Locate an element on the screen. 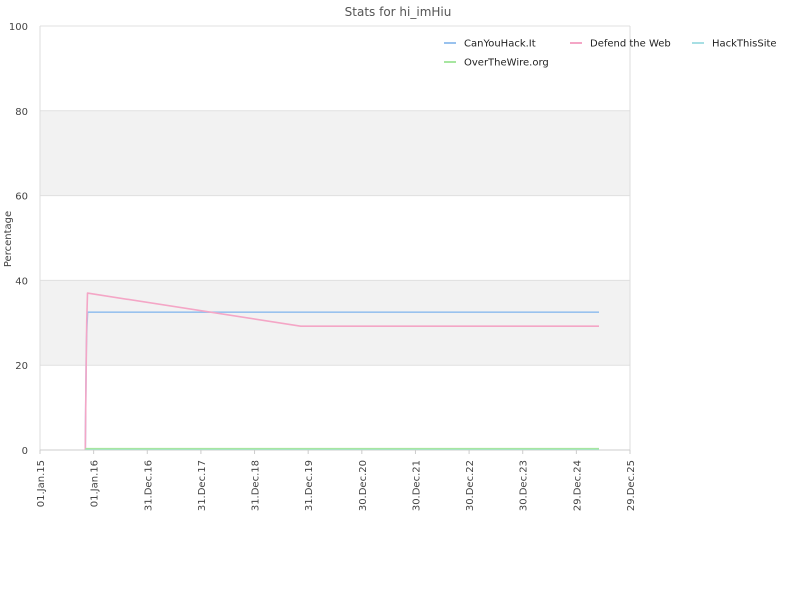 The height and width of the screenshot is (604, 800). y-tick-labels: 0 20 40 60 80 100 is located at coordinates (18, 239).